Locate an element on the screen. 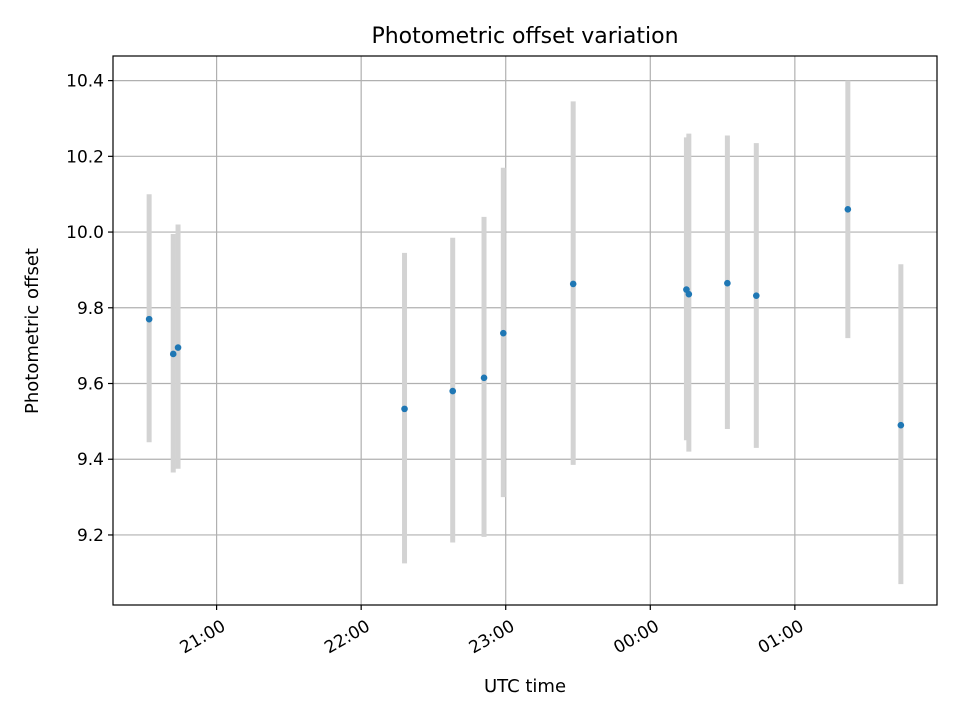 This screenshot has height=720, width=960. x-axis-label: UTC time is located at coordinates (525, 686).